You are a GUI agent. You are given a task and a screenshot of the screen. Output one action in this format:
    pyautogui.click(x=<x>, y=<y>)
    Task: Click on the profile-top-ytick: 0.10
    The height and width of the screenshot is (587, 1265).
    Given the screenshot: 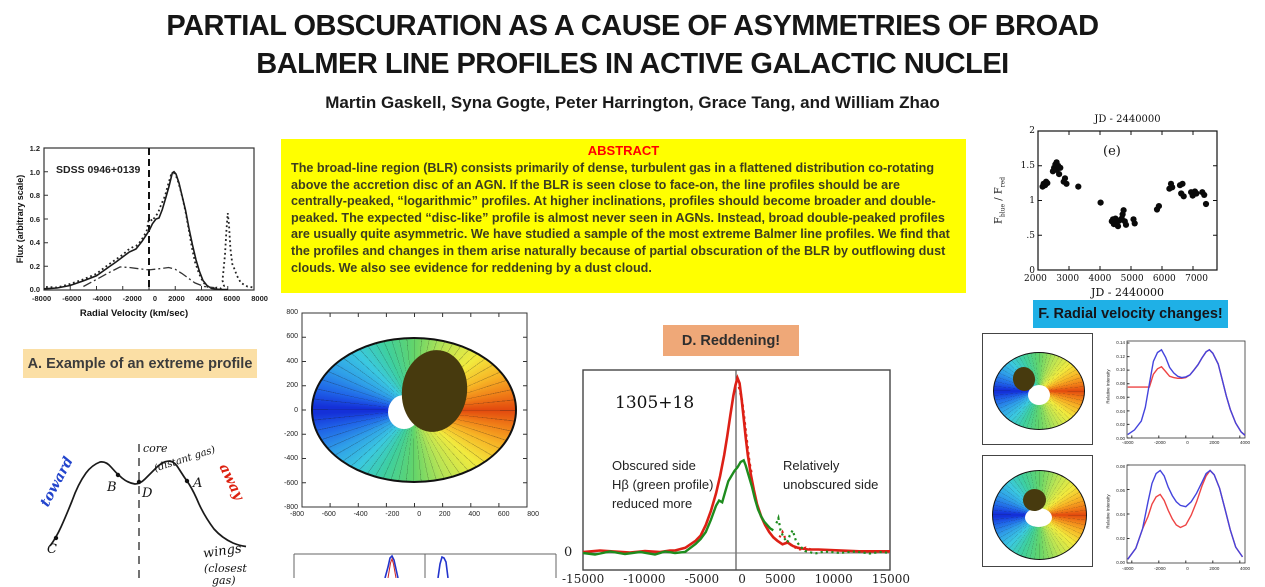 What is the action you would take?
    pyautogui.click(x=1120, y=370)
    